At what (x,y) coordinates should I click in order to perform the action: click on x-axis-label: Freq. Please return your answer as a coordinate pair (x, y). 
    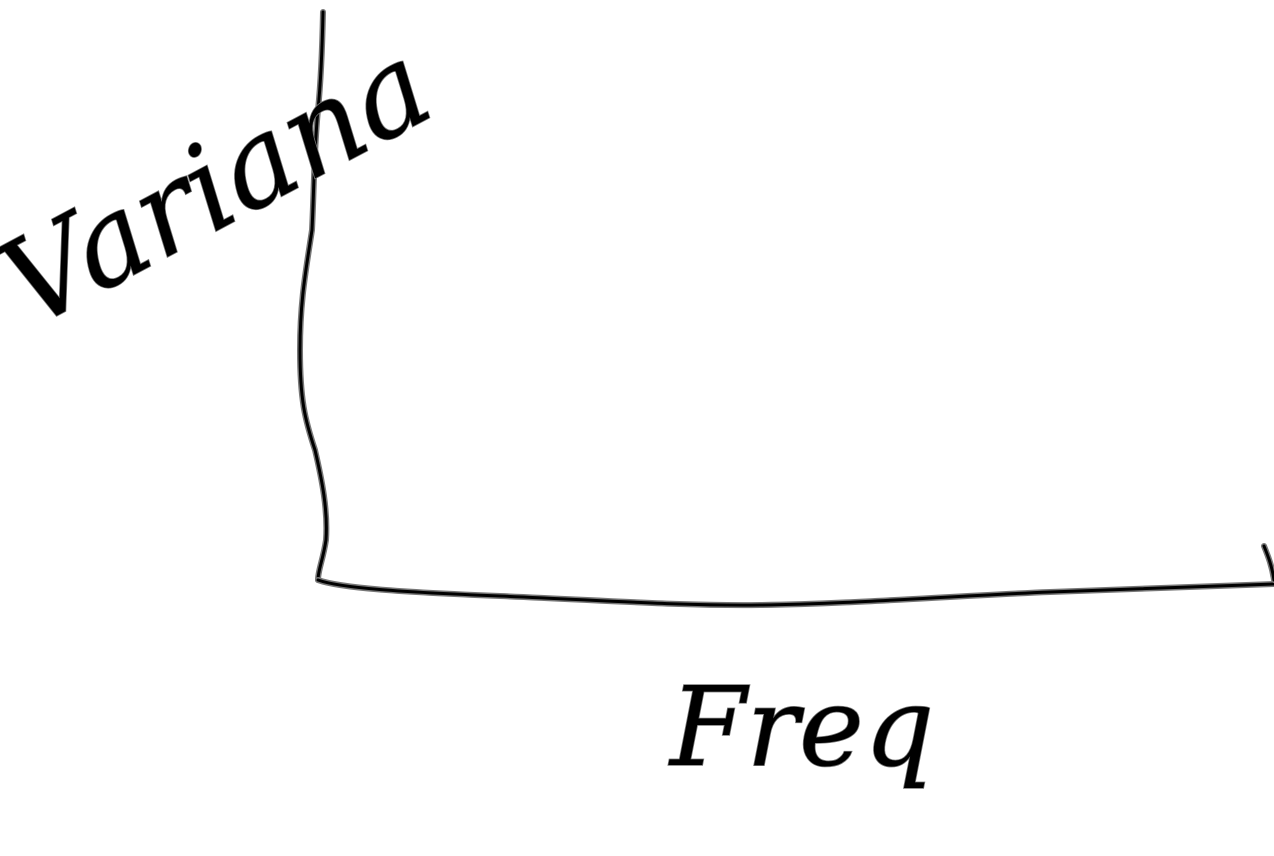
    Looking at the image, I should click on (801, 727).